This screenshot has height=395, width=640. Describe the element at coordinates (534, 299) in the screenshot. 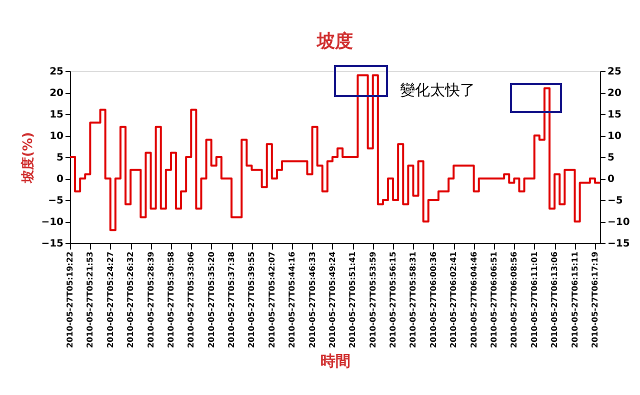

I see `x-tick-label: 2010-05-27T06:11:01` at that location.